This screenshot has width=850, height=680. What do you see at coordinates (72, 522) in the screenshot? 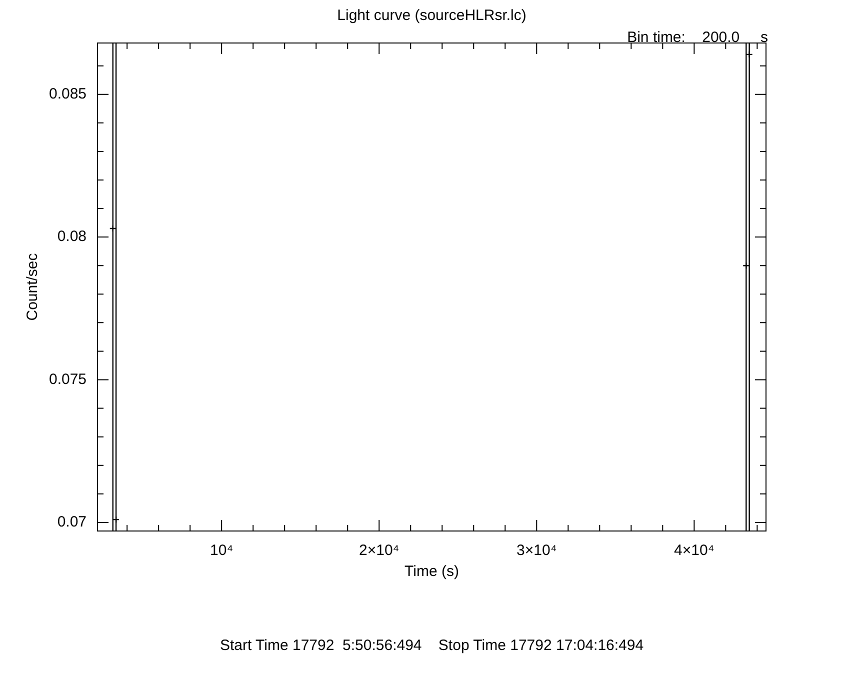
I see `y-tick-label: 0.07` at bounding box center [72, 522].